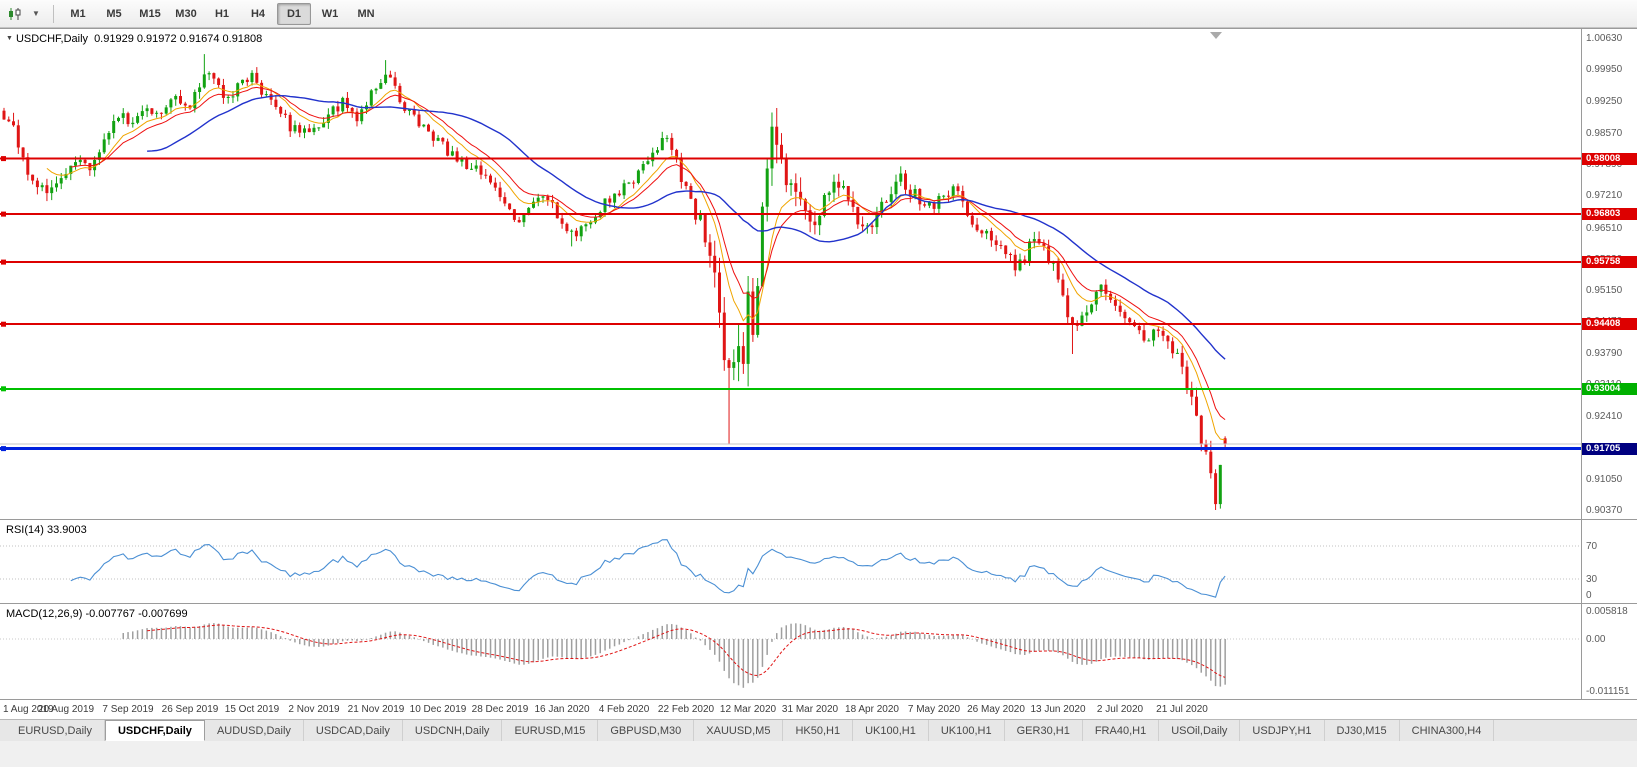 The image size is (1637, 767). I want to click on chart-tab-xauusd-m5: XAUUSD,M5, so click(739, 730).